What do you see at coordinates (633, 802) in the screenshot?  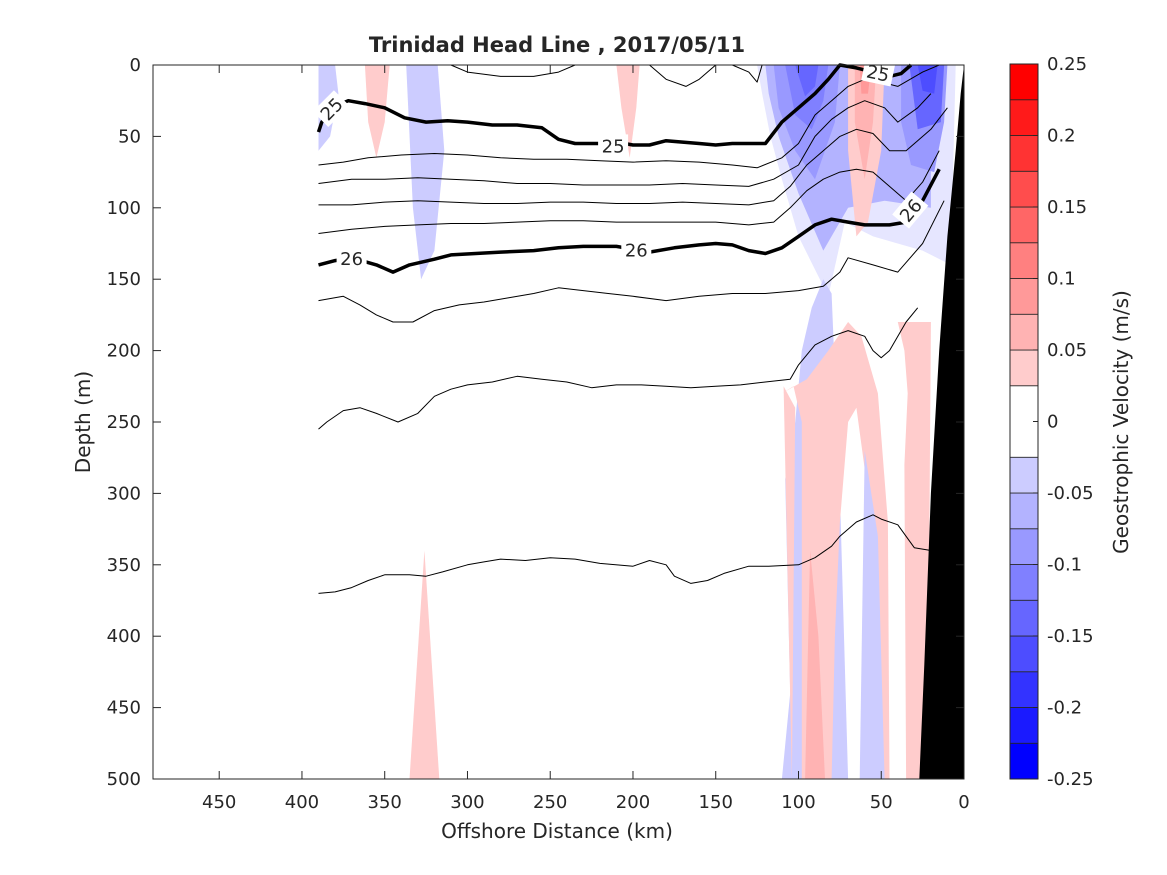 I see `x-tick-label: 200` at bounding box center [633, 802].